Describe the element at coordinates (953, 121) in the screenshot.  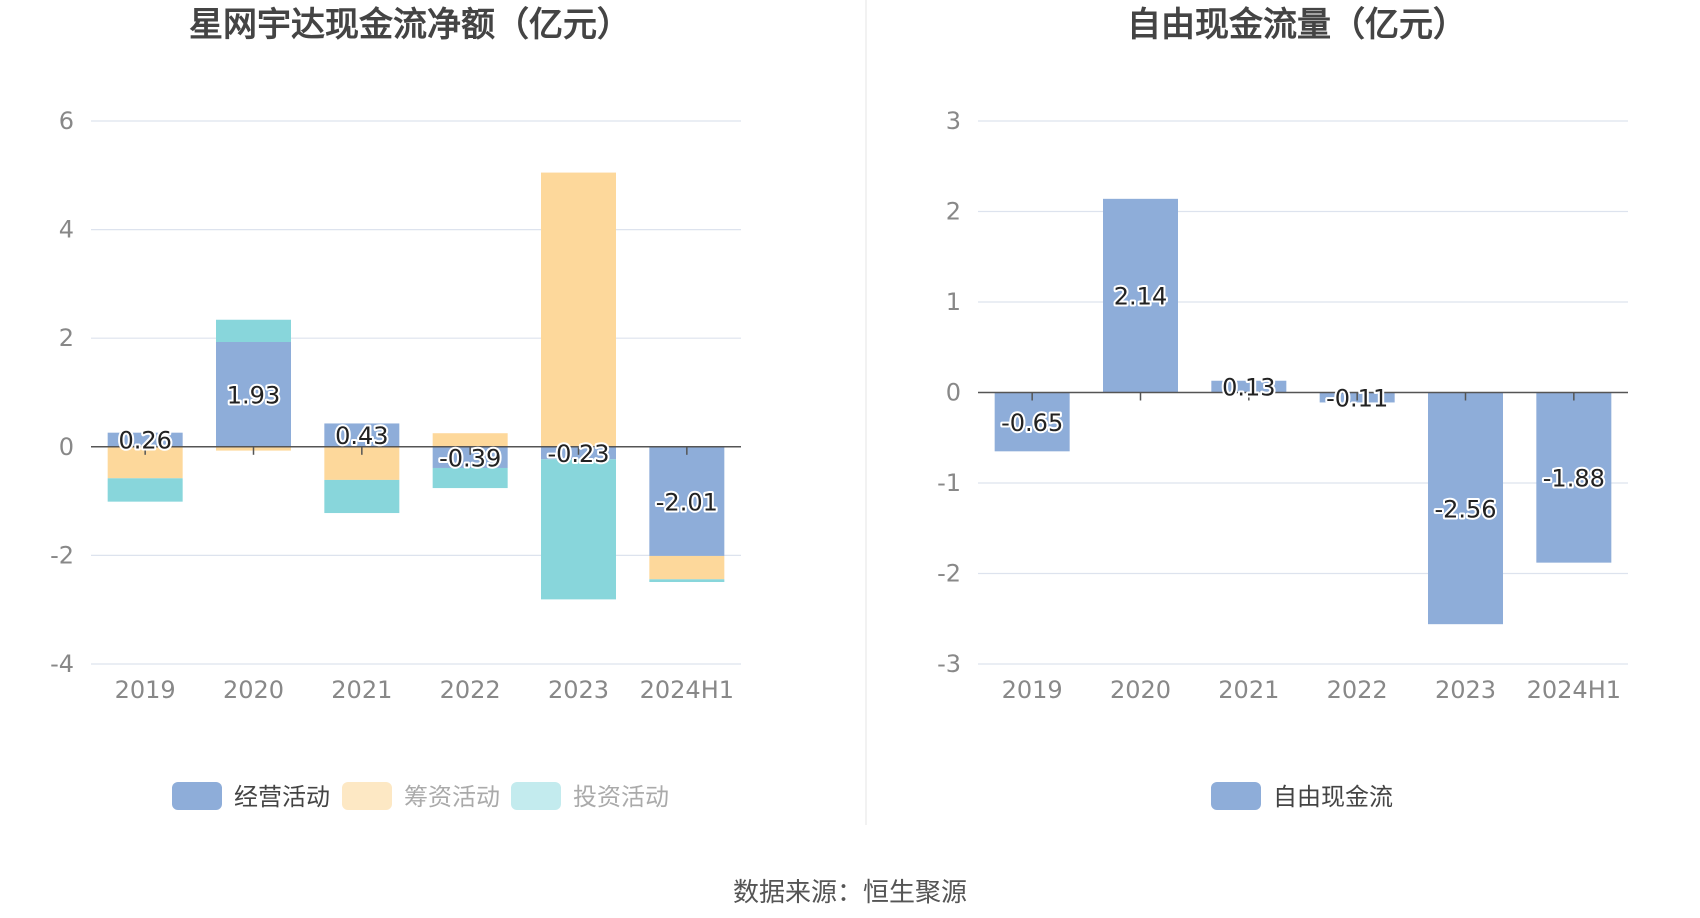
I see `y-tick-label: 3` at that location.